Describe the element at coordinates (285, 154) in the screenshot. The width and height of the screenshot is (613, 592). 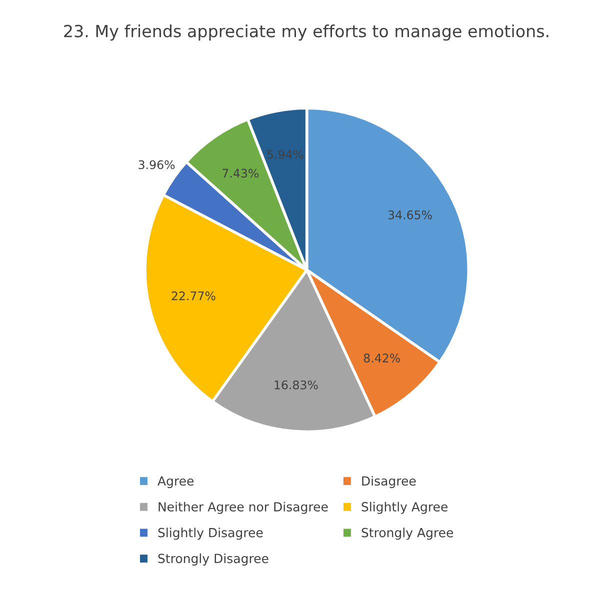
I see `data-label: 5.94%` at that location.